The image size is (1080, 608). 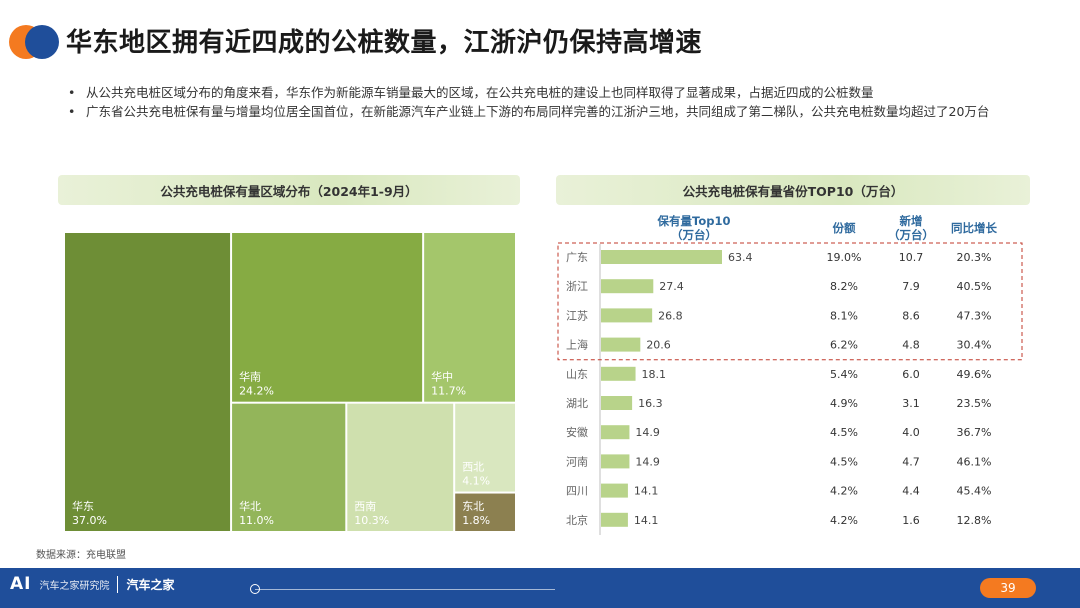 I want to click on province-label: 广东, so click(x=577, y=257).